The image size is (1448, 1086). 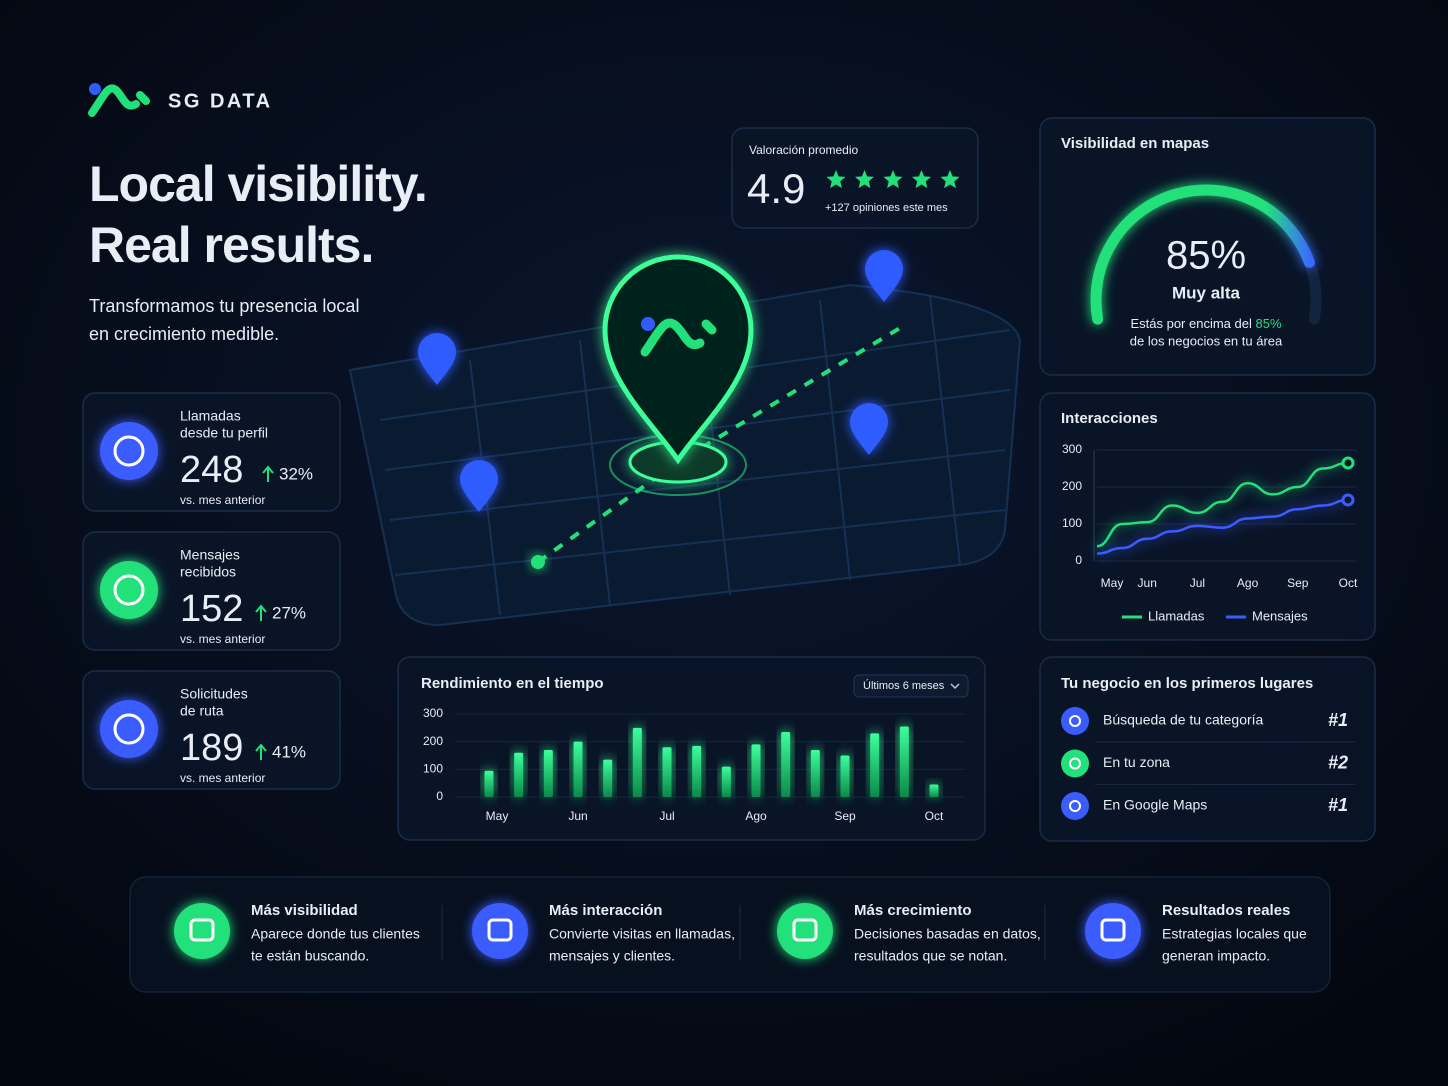 What do you see at coordinates (904, 685) in the screenshot?
I see `dropdown-label: Últimos 6 meses` at bounding box center [904, 685].